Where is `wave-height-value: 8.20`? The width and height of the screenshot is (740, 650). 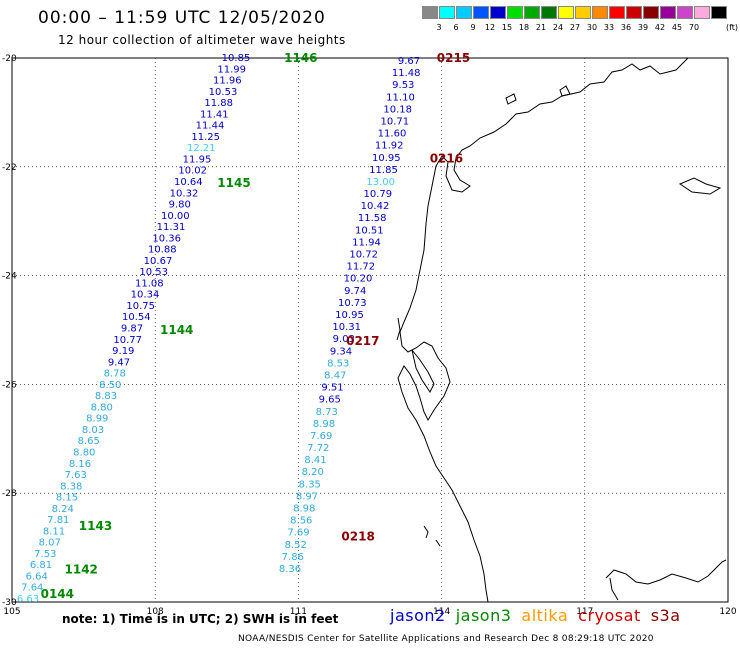 wave-height-value: 8.20 is located at coordinates (313, 472).